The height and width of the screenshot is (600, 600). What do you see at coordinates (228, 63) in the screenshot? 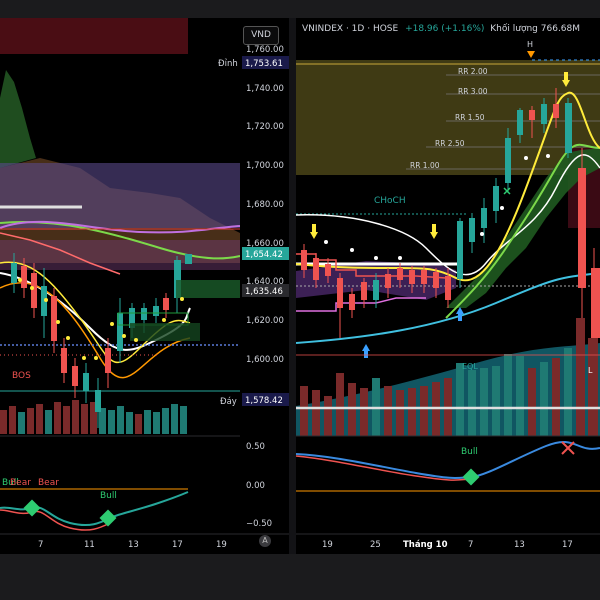
I see `peak-label: Đỉnh` at bounding box center [228, 63].